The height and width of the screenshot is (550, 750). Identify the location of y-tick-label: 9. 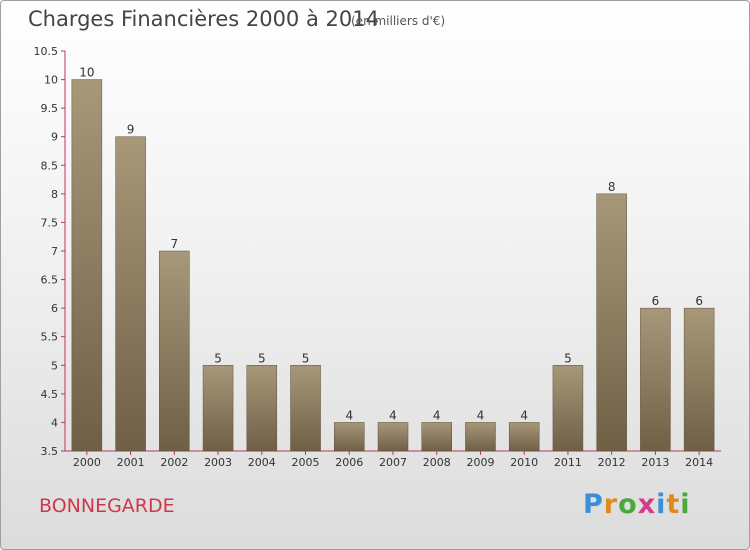
(54, 137).